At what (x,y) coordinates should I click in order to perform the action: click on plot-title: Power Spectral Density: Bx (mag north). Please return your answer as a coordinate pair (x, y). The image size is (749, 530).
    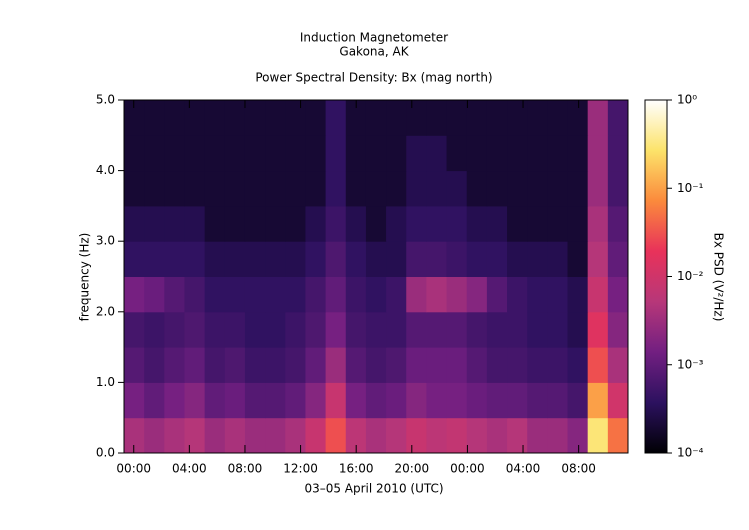
    Looking at the image, I should click on (373, 78).